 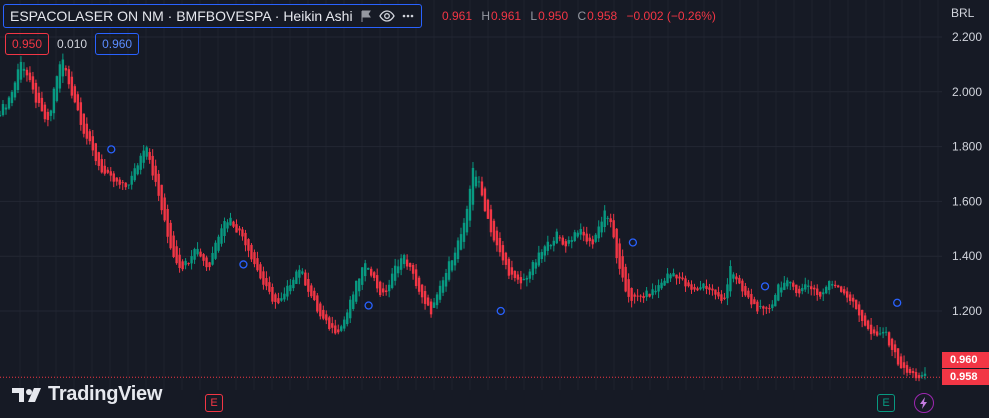 I want to click on currency-selector: BRL, so click(x=963, y=13).